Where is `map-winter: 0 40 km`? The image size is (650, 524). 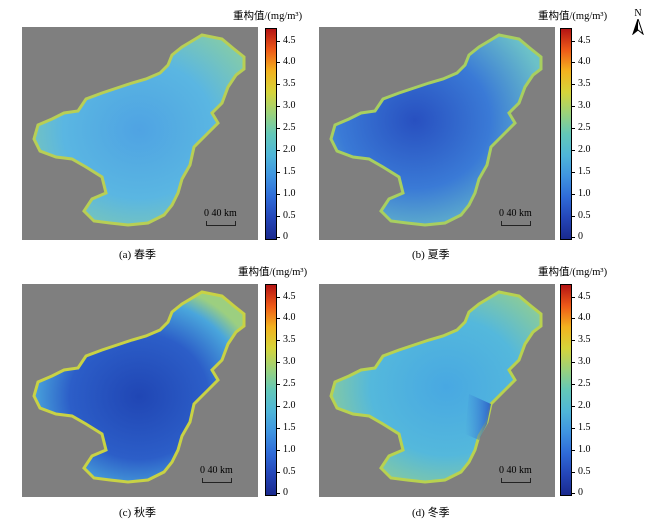
map-winter: 0 40 km is located at coordinates (437, 390).